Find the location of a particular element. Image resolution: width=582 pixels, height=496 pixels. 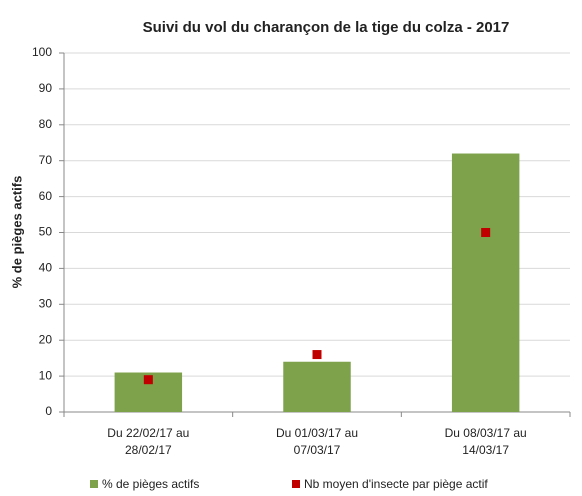

x-tick-label: 28/02/17 is located at coordinates (148, 450).